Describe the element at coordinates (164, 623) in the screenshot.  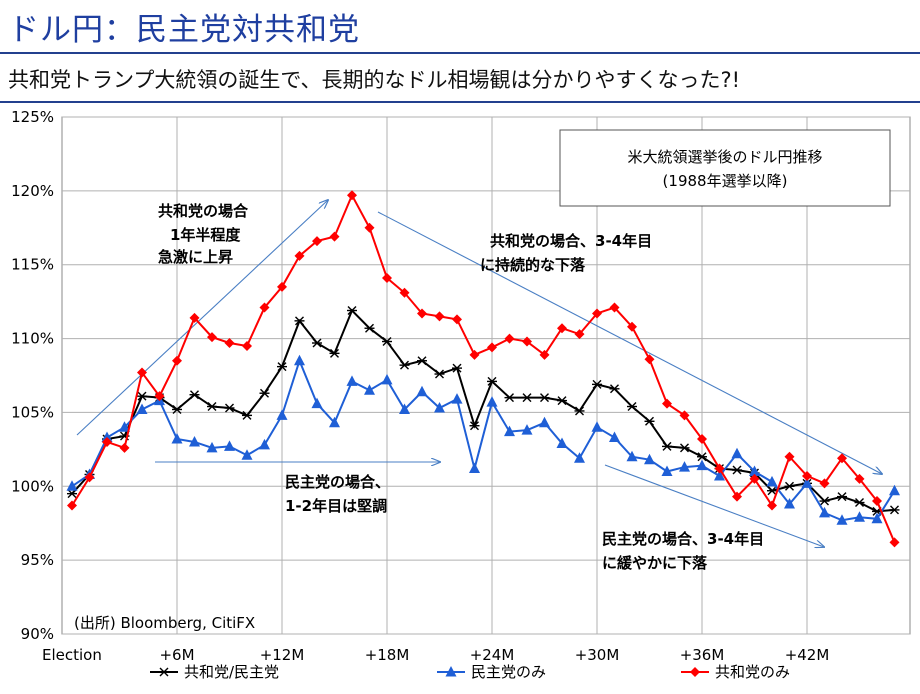
I see `source-note: (出所) Bloomberg, CitiFX` at that location.